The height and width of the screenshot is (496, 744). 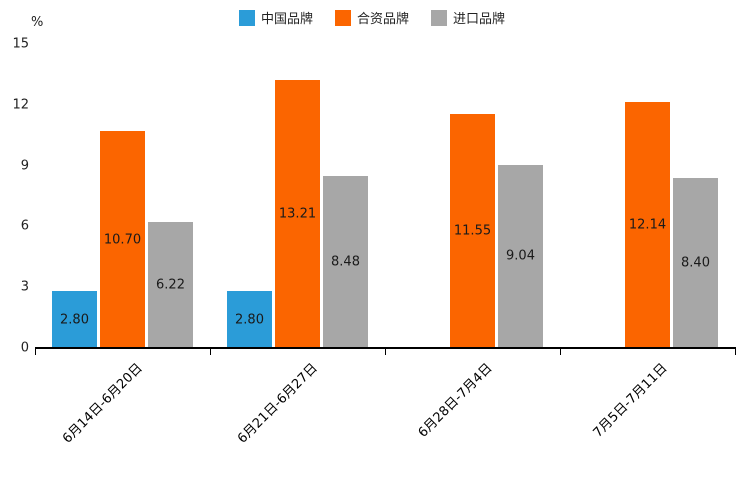 I want to click on y-tick-label: 0, so click(x=24, y=348).